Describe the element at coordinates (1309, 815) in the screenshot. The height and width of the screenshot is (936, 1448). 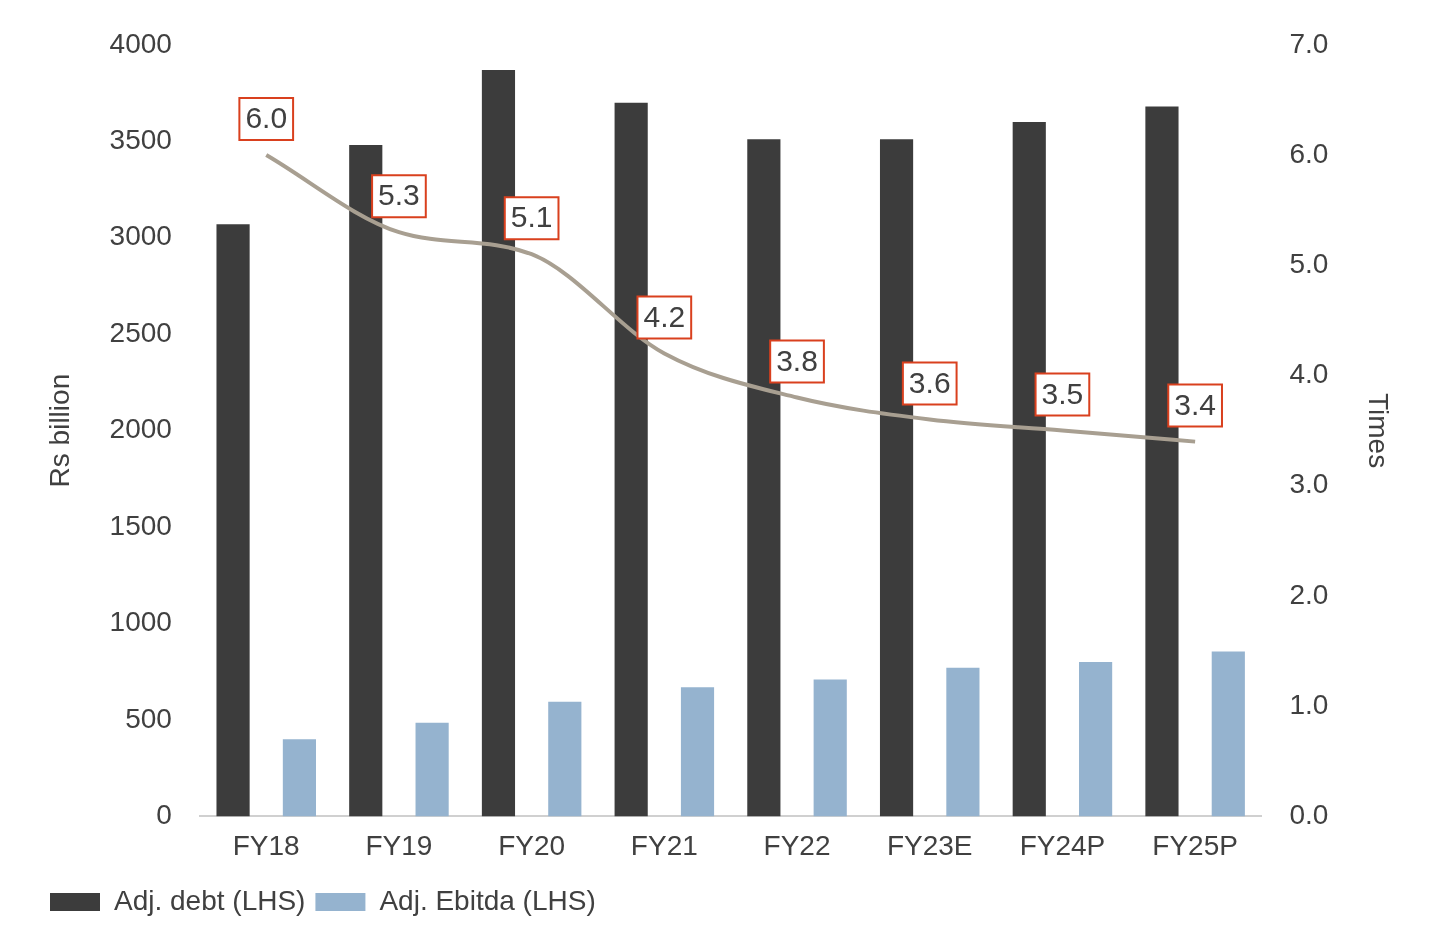
I see `y2-tick-label: 0.0` at that location.